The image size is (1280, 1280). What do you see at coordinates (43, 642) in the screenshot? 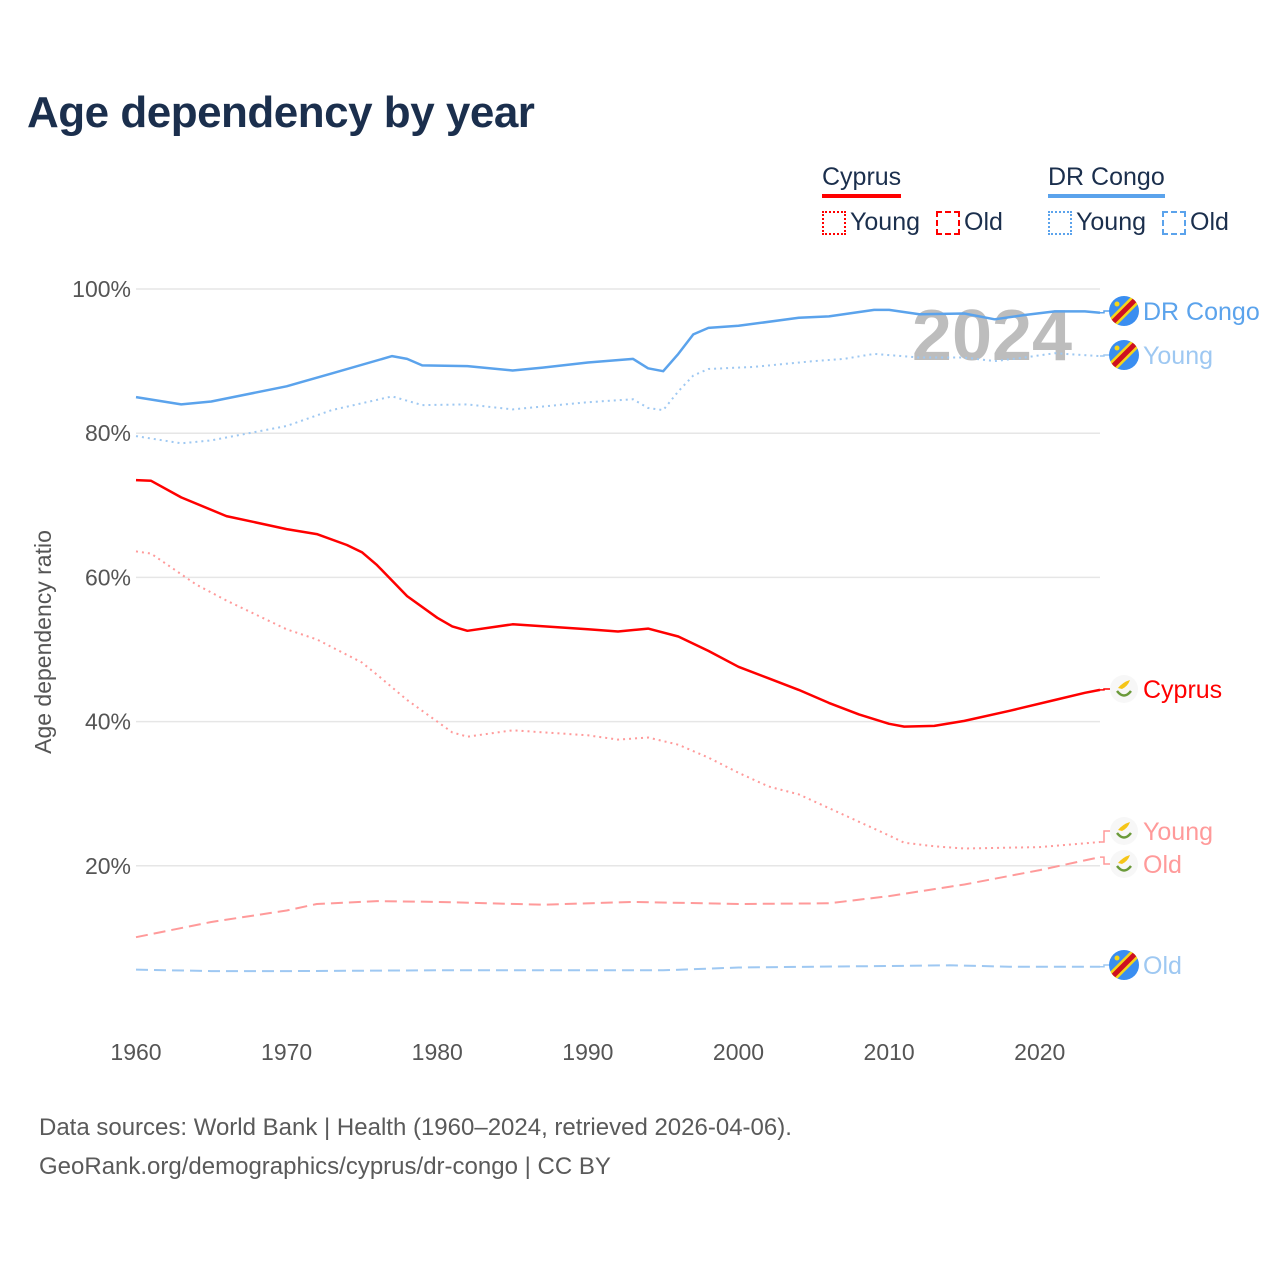
I see `y-axis-label: Age dependency ratio` at bounding box center [43, 642].